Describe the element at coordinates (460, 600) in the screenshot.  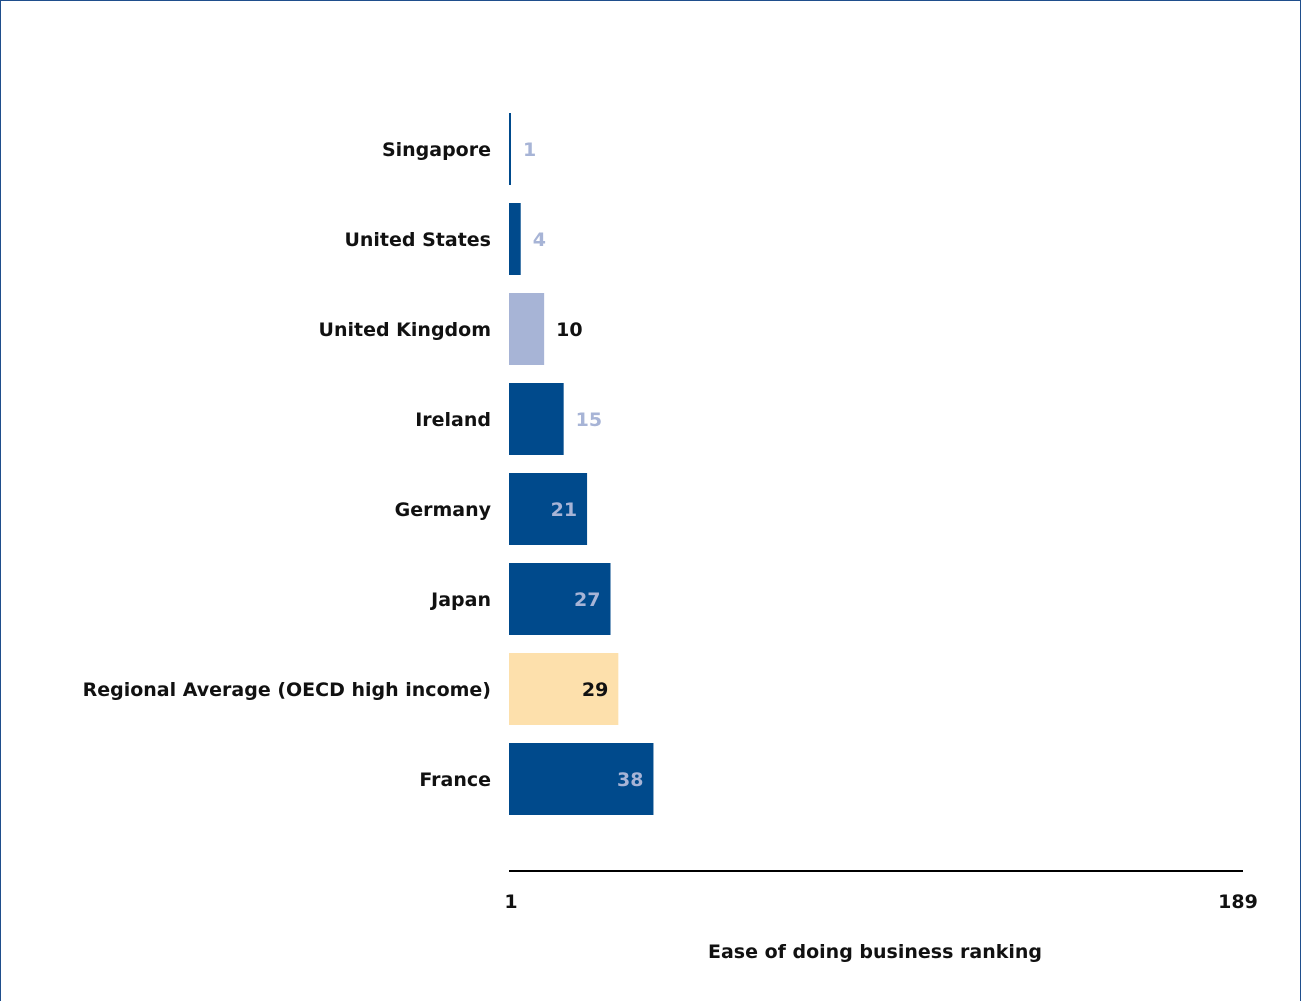
I see `category-label-japan: Japan` at that location.